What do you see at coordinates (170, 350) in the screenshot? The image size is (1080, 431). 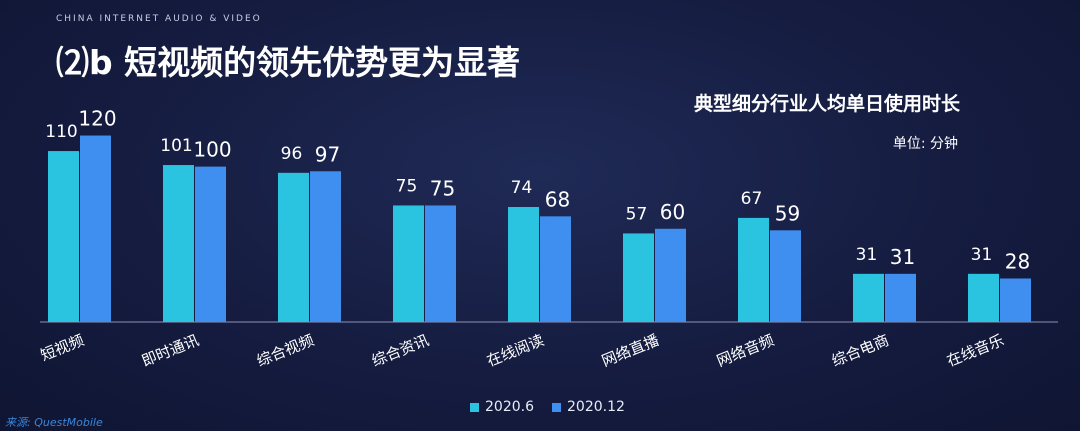 I see `category-label-1: 即时通讯` at bounding box center [170, 350].